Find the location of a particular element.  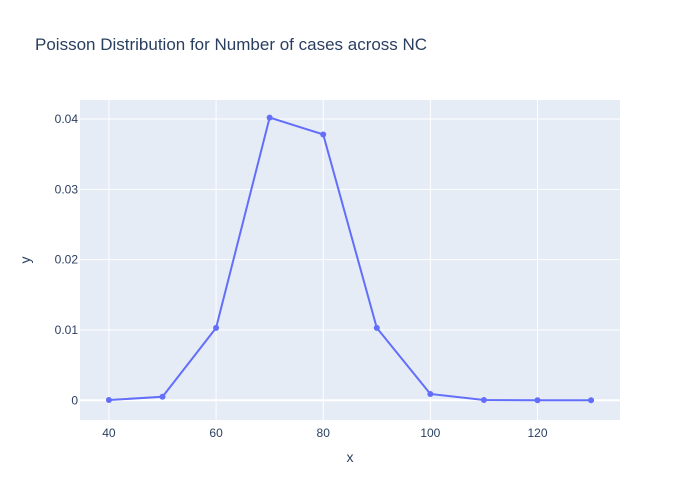

x-tick-label: 100 is located at coordinates (430, 433).